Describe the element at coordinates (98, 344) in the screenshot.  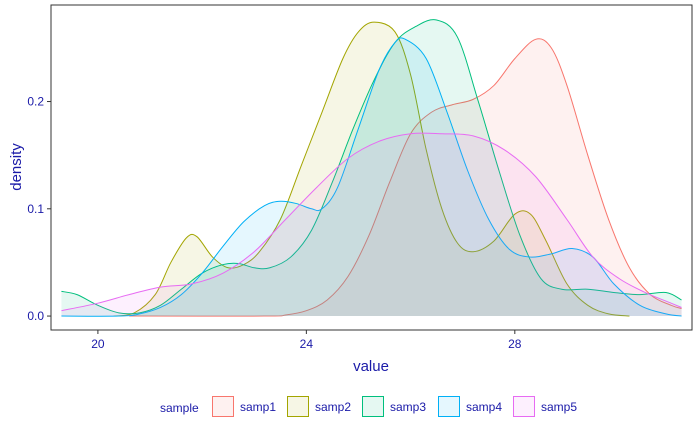
I see `x-tick-label: 20` at that location.